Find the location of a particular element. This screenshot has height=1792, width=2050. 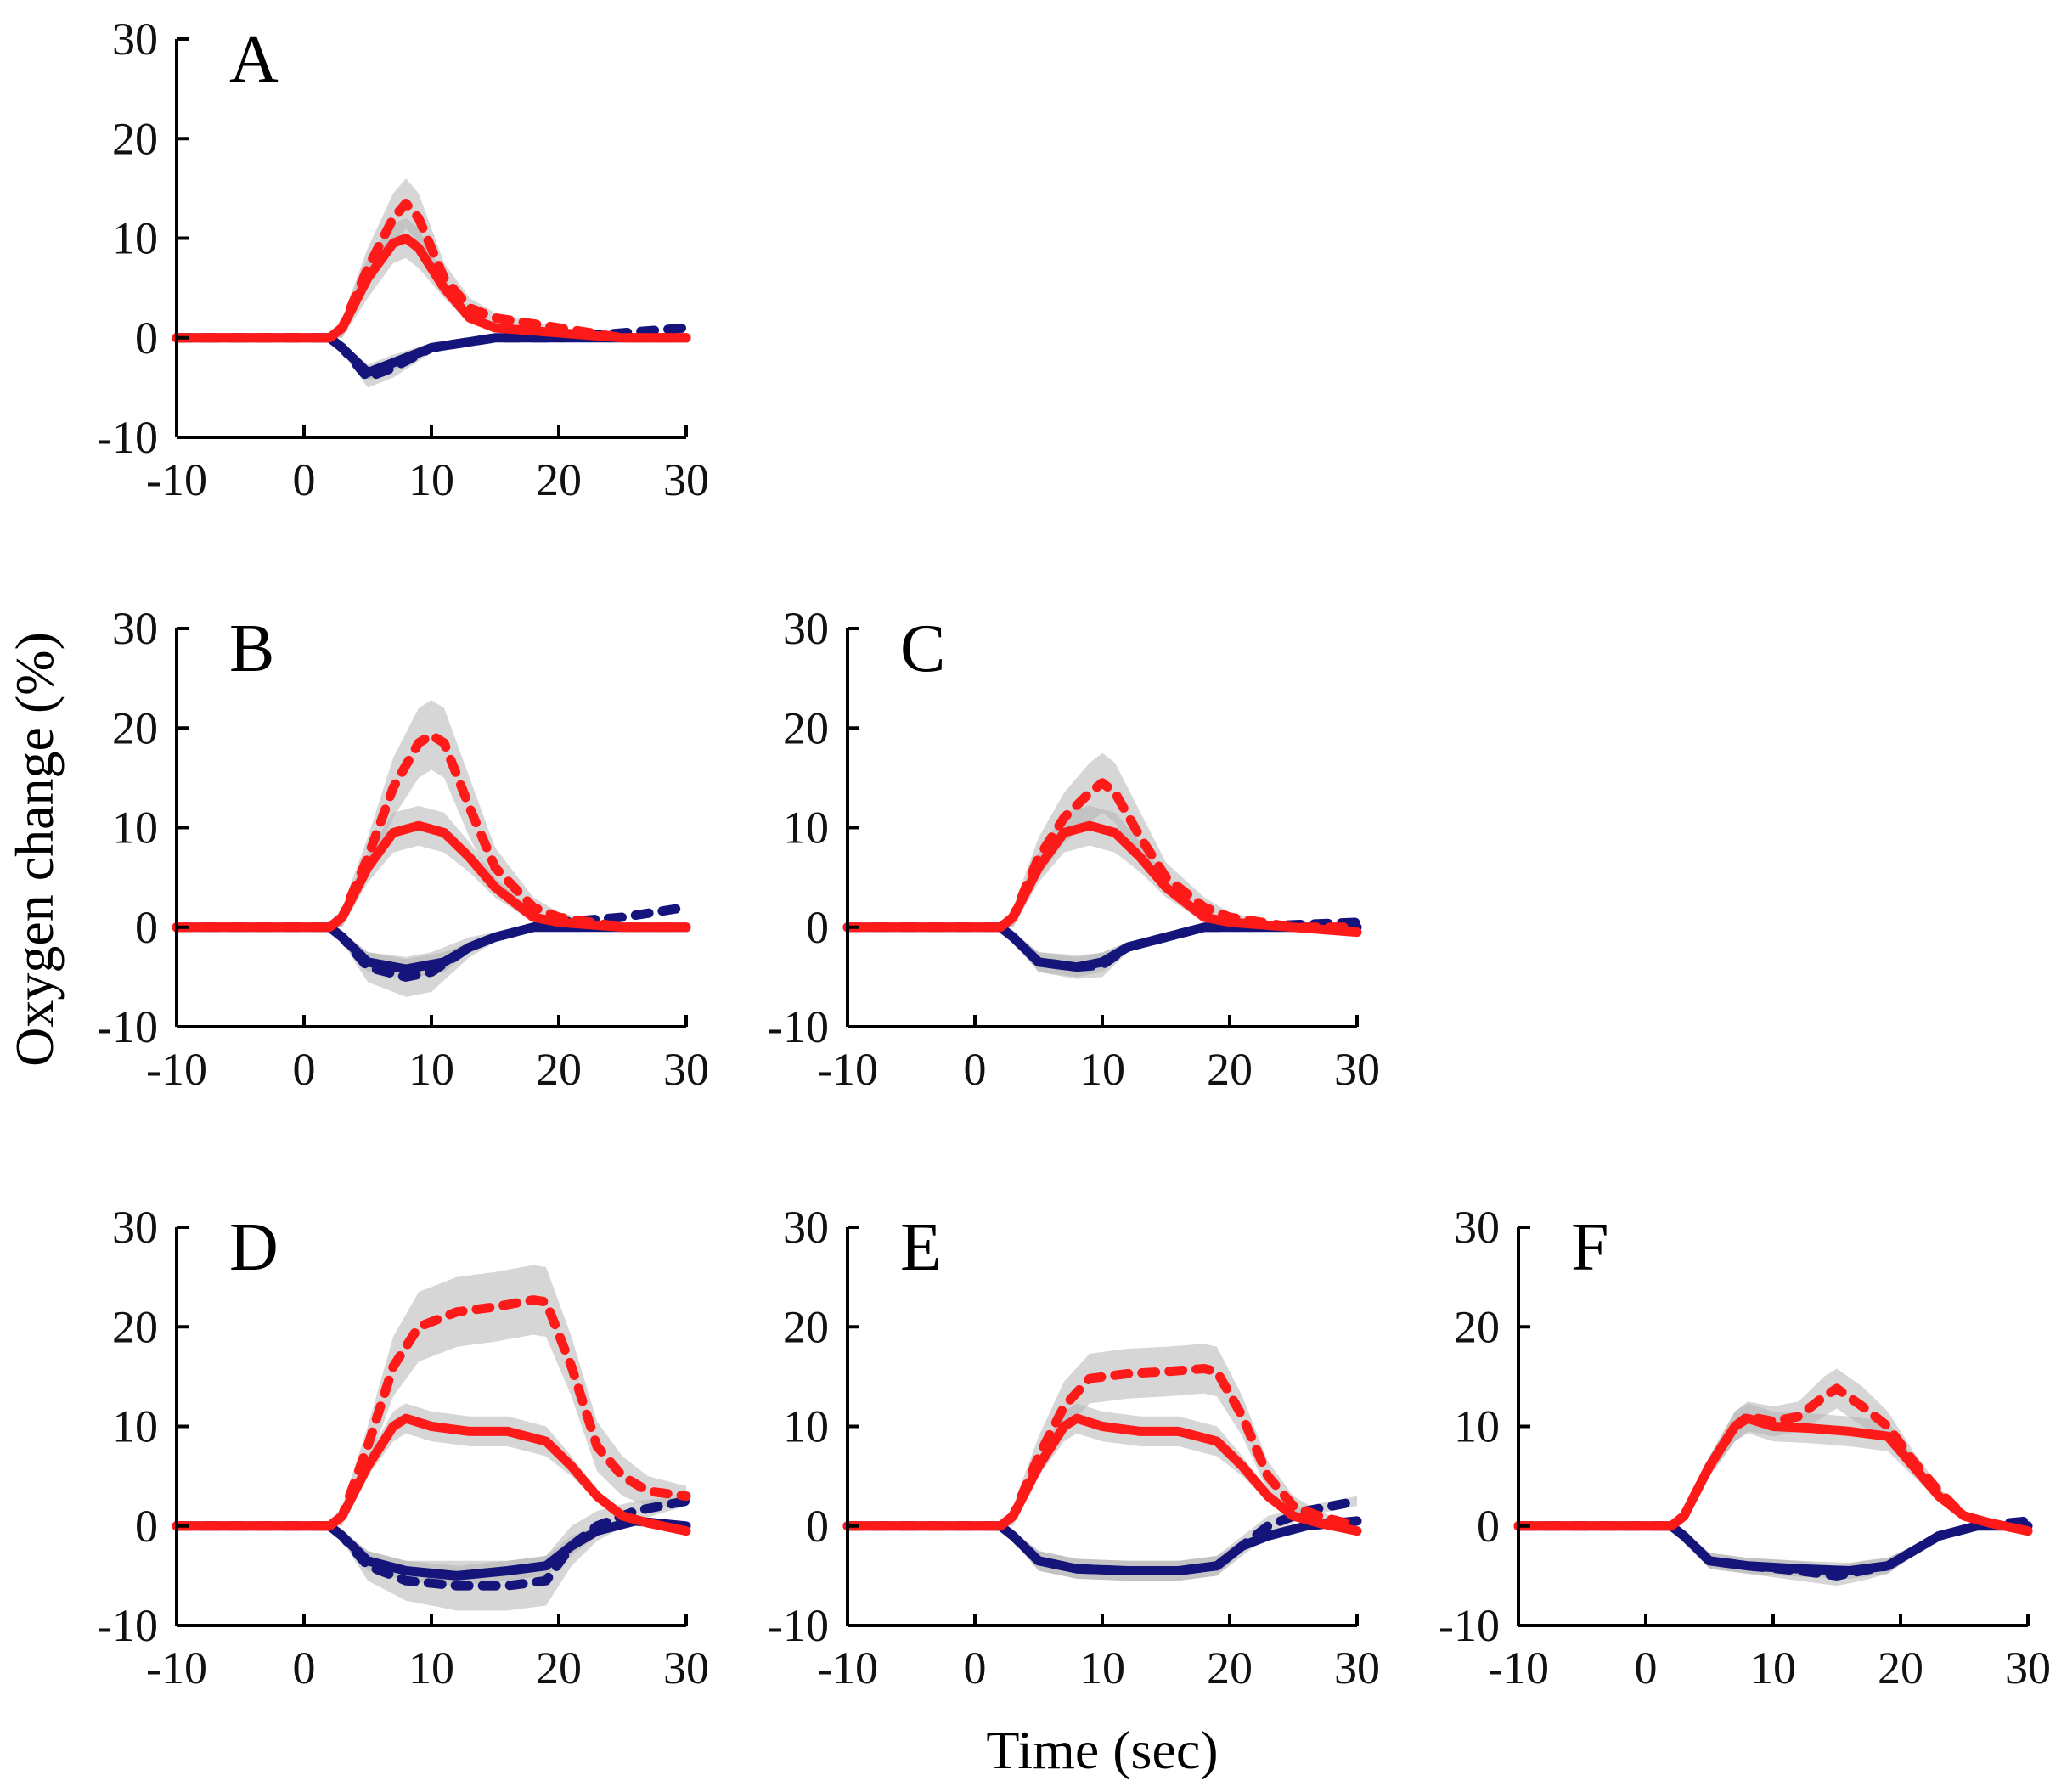

y-axis-title: Oxygen change (%) is located at coordinates (34, 850).